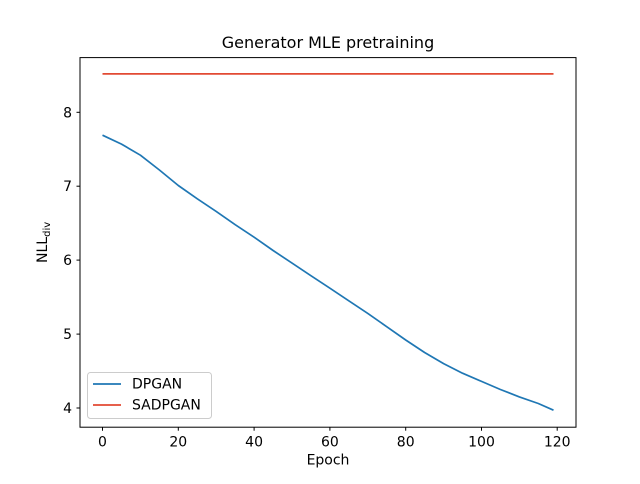 The image size is (640, 484). Describe the element at coordinates (328, 42) in the screenshot. I see `chart-title: Generator MLE pretraining` at that location.